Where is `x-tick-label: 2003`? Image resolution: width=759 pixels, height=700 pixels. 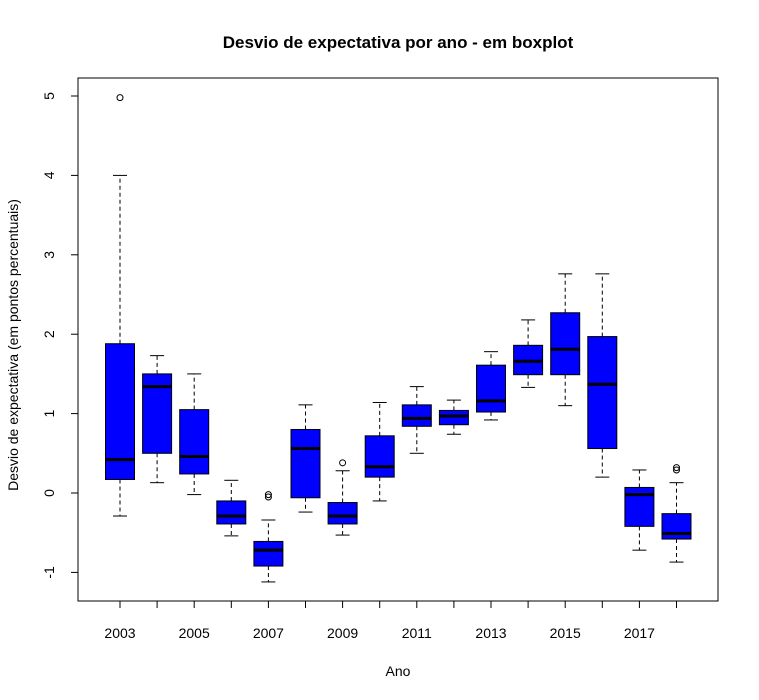 x-tick-label: 2003 is located at coordinates (119, 633).